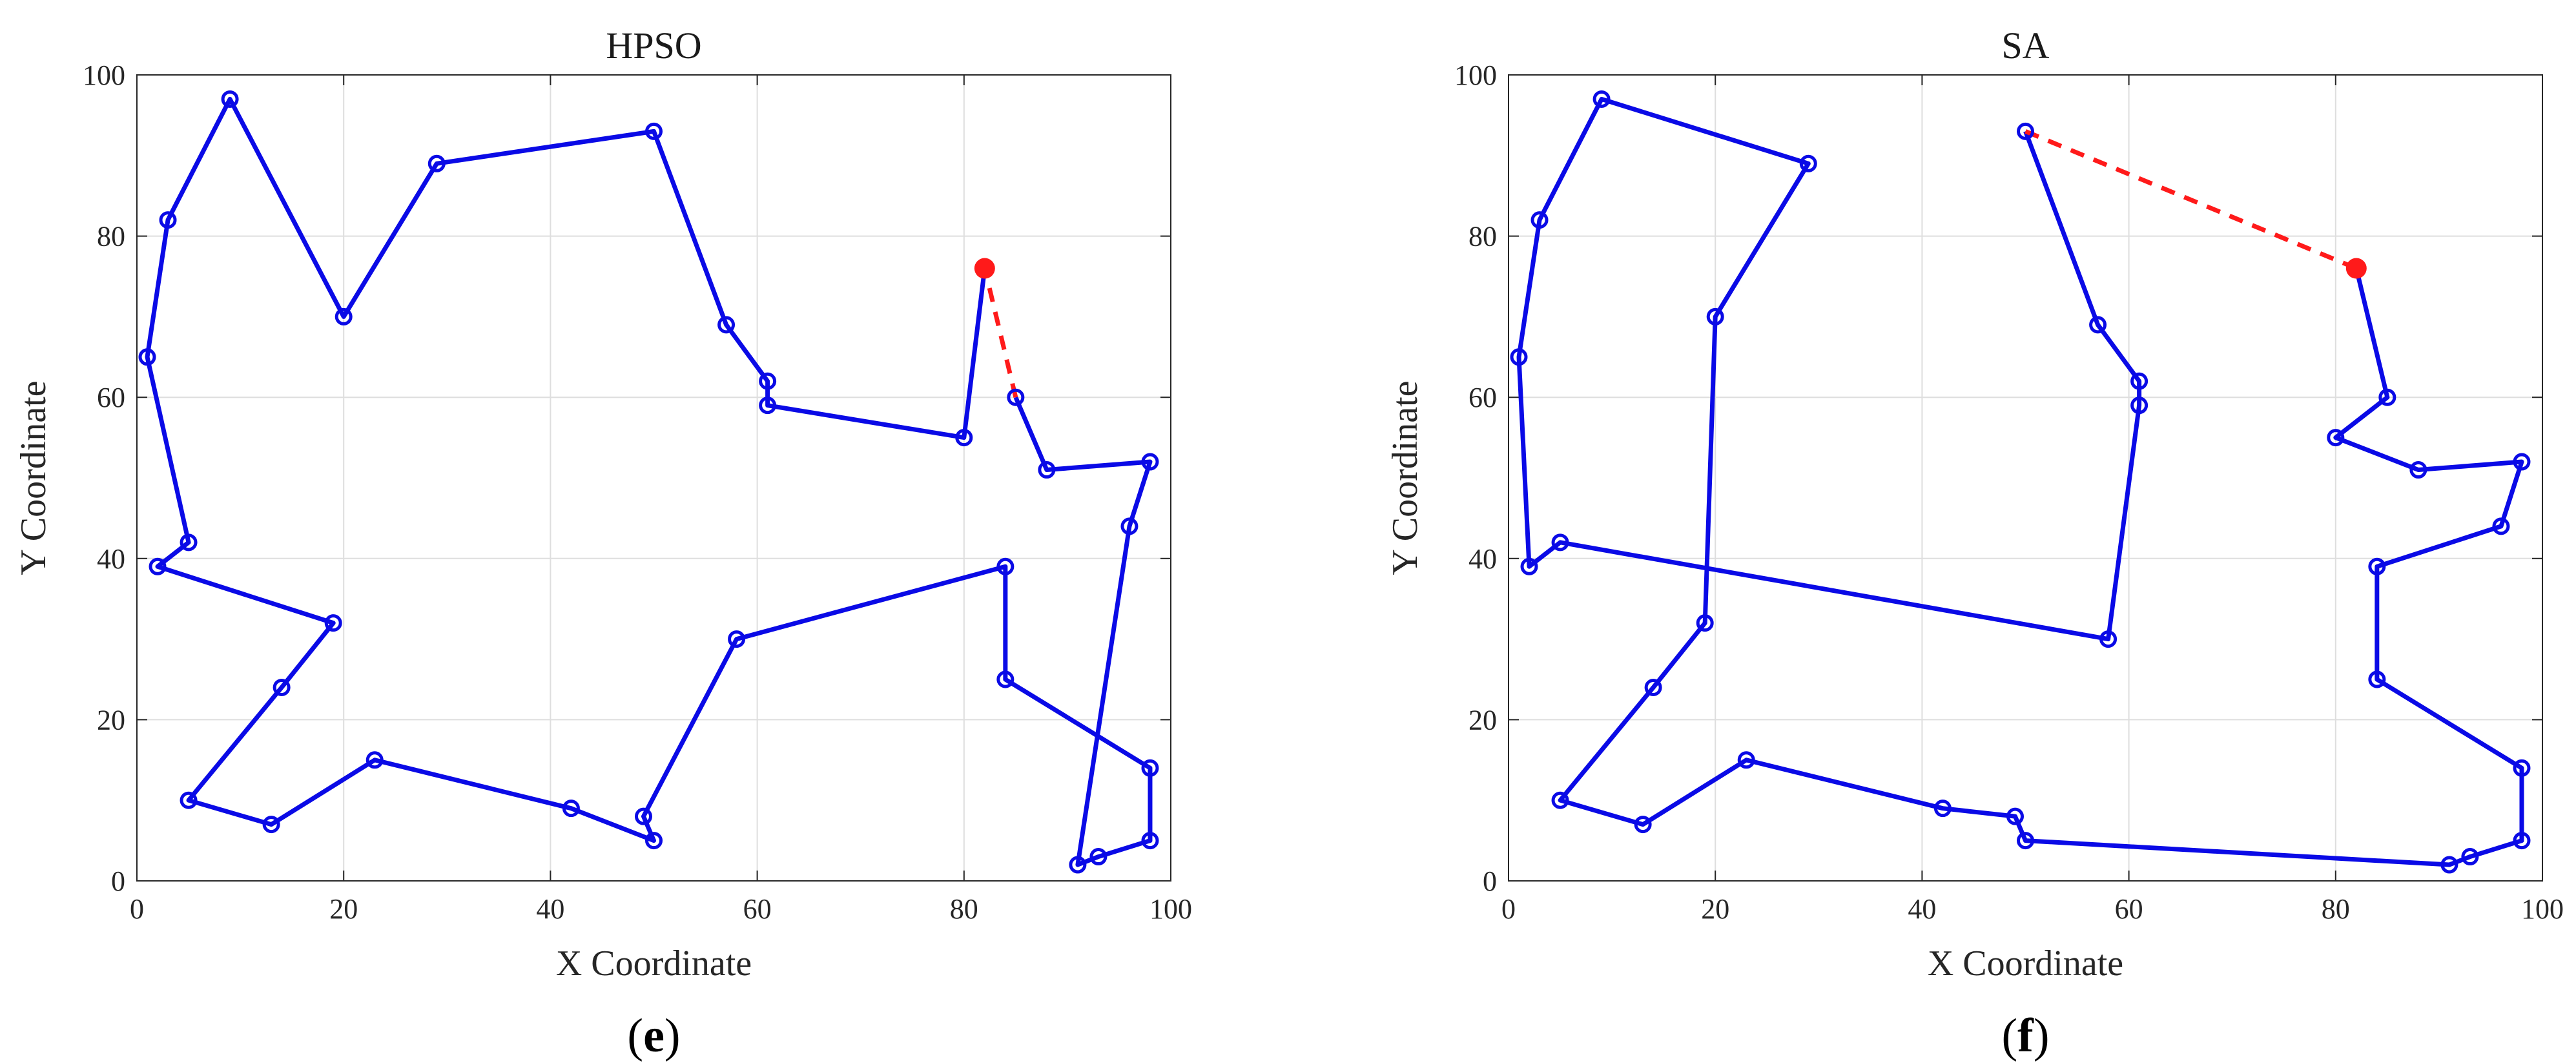  I want to click on chart-title: HPSO, so click(653, 46).